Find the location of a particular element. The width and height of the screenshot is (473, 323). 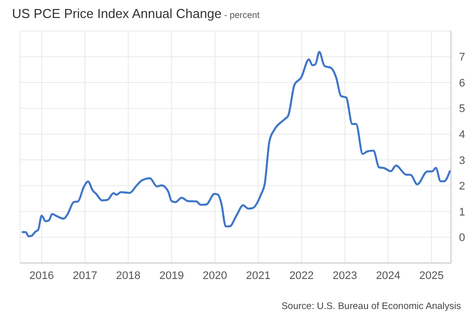

y-tick-label: 6 is located at coordinates (462, 83).